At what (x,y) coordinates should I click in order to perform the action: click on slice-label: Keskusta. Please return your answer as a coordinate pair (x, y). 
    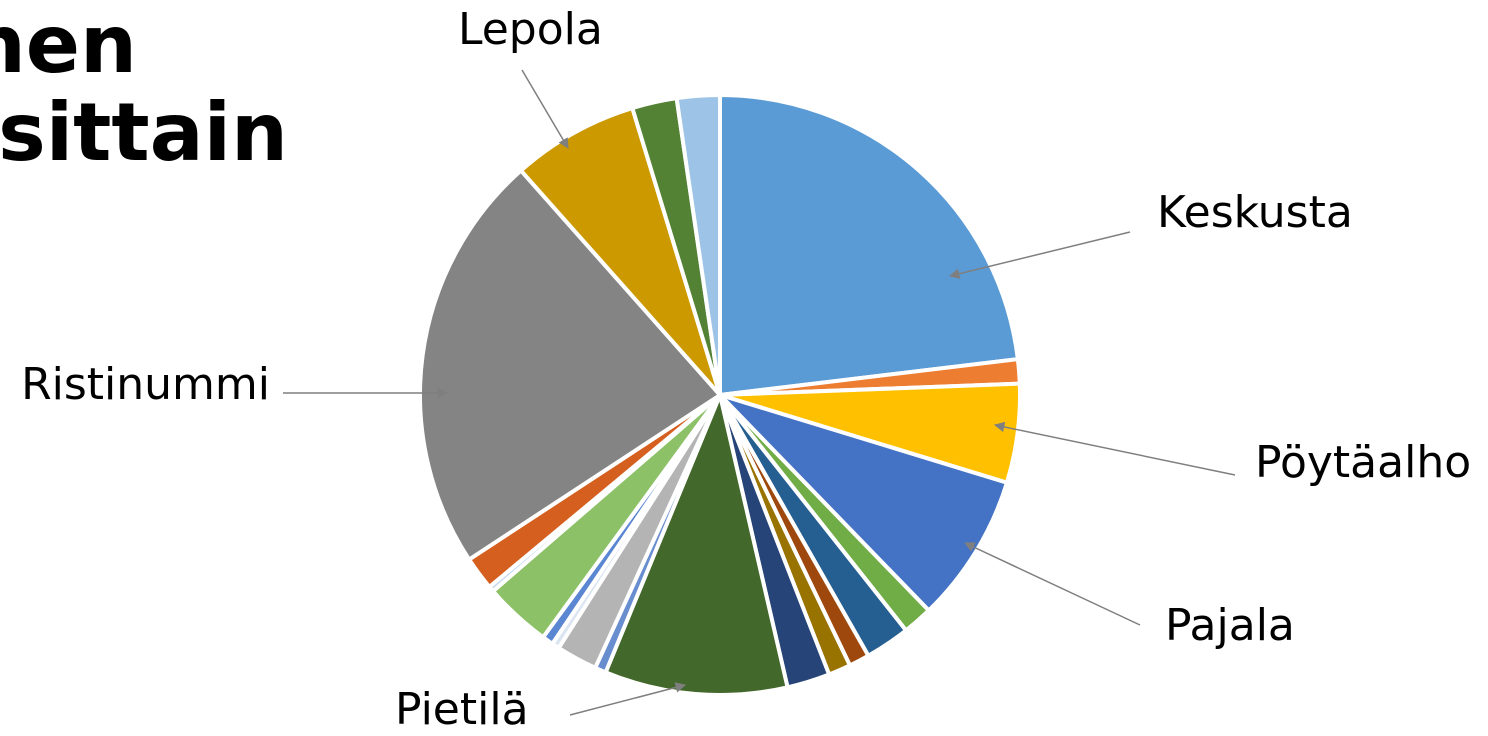
    Looking at the image, I should click on (1255, 212).